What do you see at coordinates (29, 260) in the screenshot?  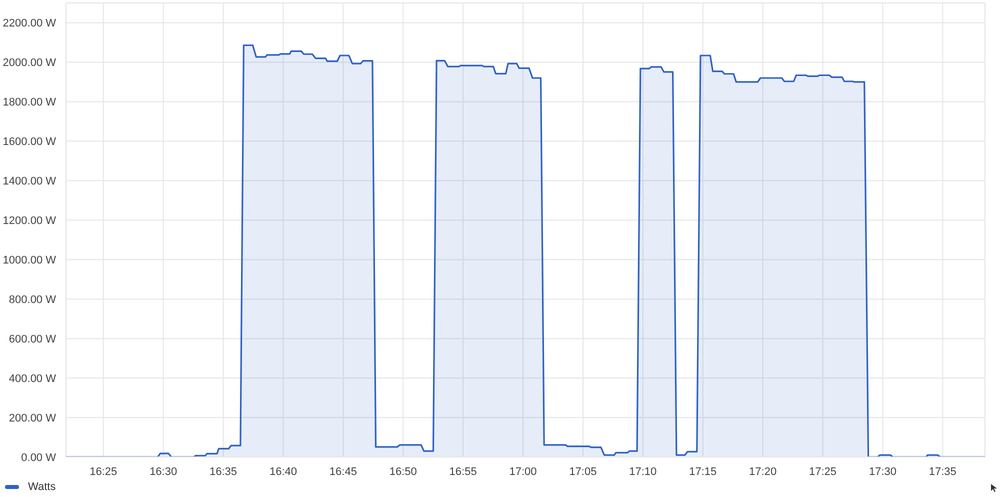 I see `y-tick-label: 1000.00 W` at bounding box center [29, 260].